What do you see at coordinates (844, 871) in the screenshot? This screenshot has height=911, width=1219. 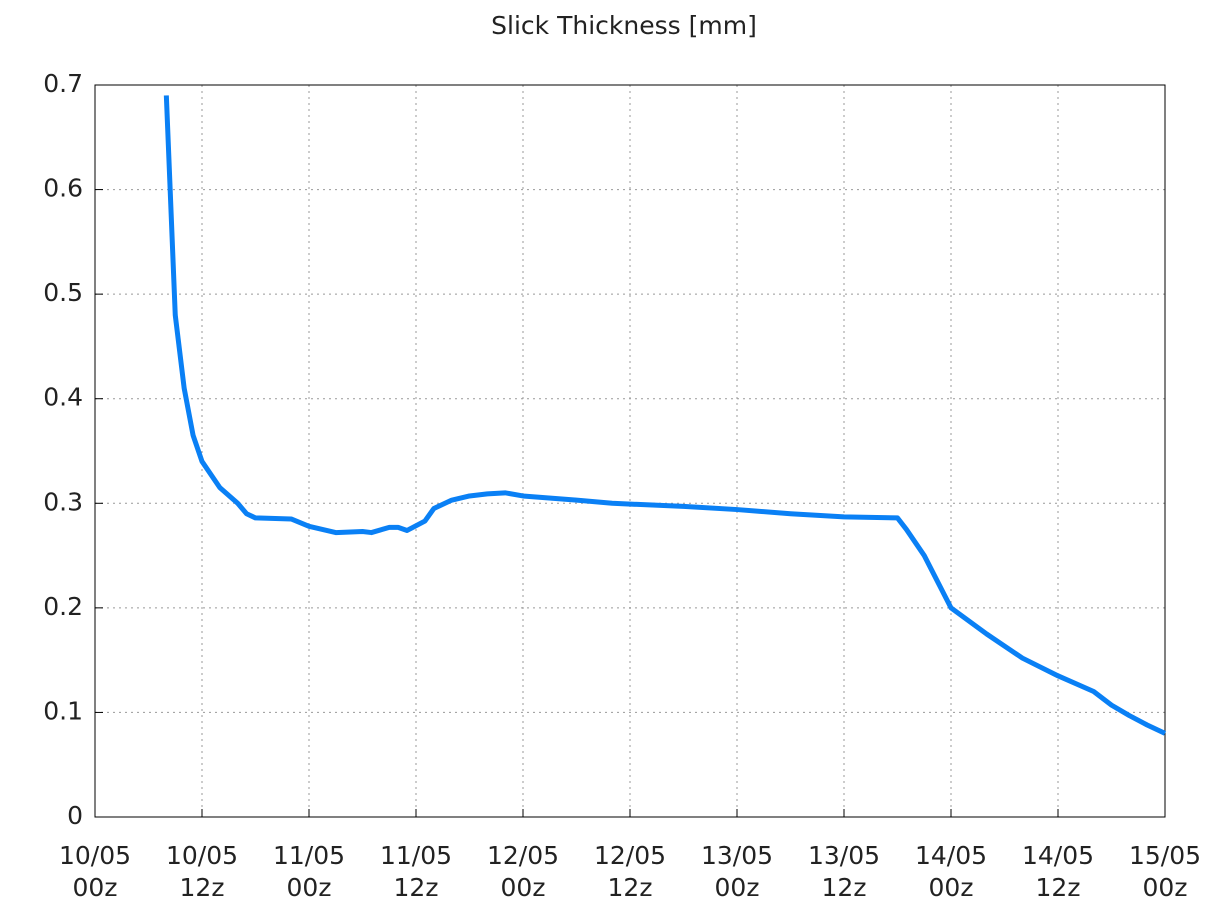 I see `x-tick-label: 13/05 12z` at bounding box center [844, 871].